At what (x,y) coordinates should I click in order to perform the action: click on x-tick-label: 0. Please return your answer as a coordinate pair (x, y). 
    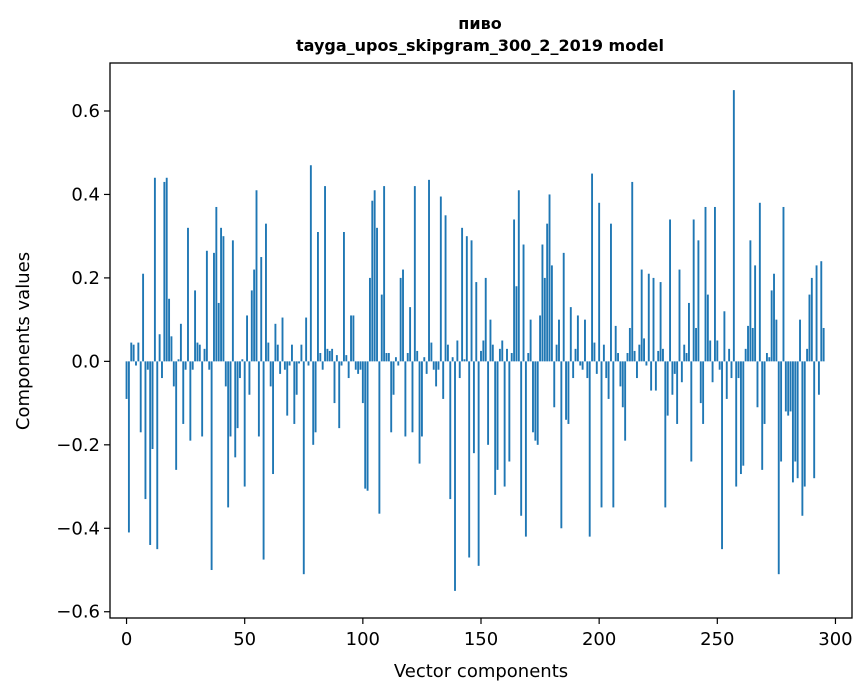
    Looking at the image, I should click on (126, 639).